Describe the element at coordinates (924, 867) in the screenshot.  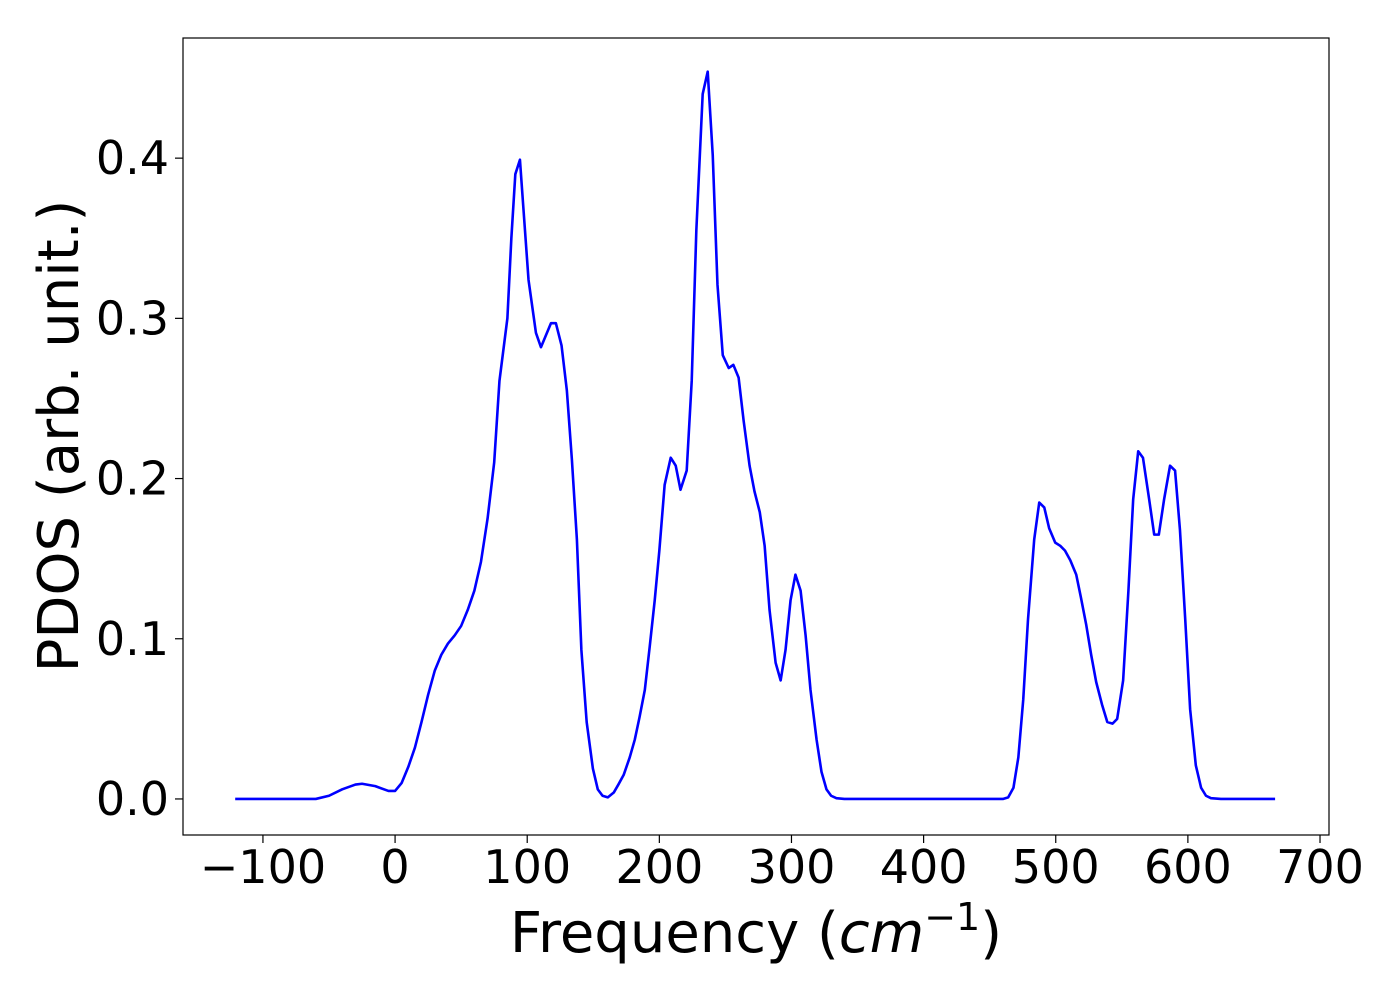
I see `x-tick-label: 400` at that location.